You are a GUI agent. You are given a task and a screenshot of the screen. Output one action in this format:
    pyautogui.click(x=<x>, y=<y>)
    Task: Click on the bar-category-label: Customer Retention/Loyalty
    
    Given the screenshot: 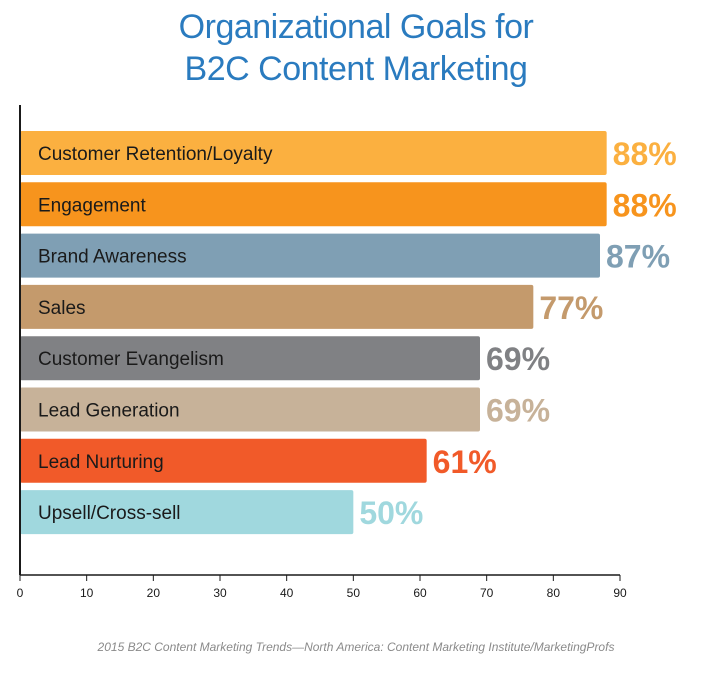 What is the action you would take?
    pyautogui.click(x=155, y=154)
    